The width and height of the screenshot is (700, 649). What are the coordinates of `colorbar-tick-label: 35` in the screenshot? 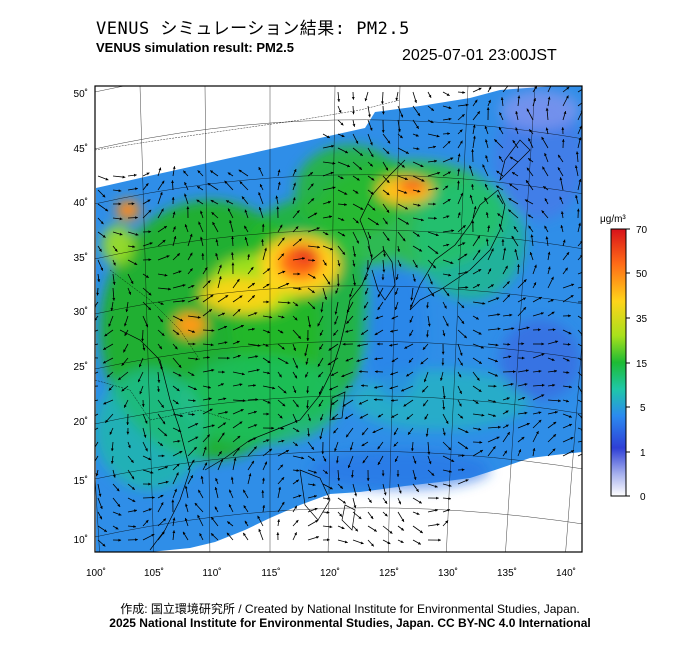 It's located at (642, 319).